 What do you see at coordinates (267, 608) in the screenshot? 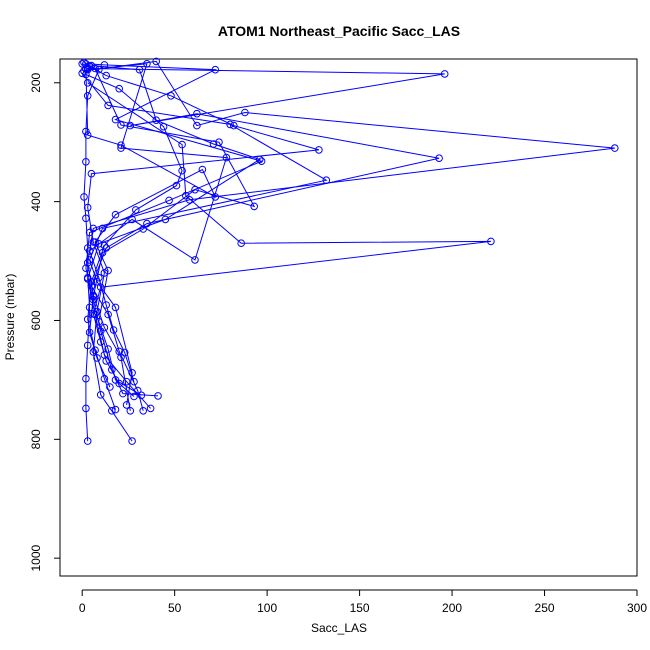
I see `x-tick-label: 100` at bounding box center [267, 608].